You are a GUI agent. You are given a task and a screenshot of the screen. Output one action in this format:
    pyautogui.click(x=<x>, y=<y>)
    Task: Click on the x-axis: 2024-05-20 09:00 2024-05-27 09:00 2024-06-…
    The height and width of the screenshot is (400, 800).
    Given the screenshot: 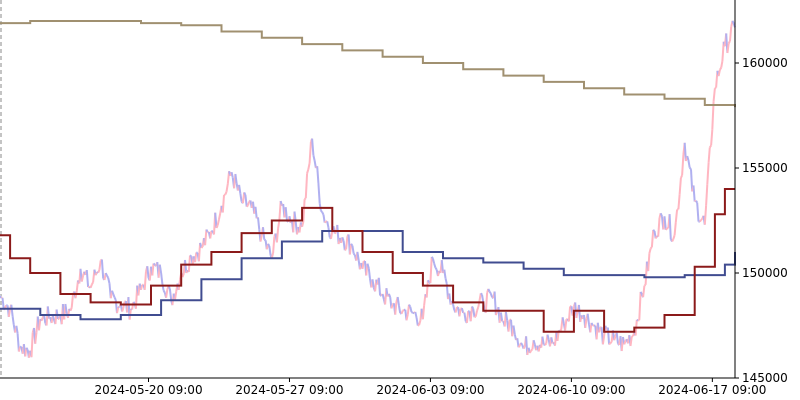 What is the action you would take?
    pyautogui.click(x=383, y=387)
    